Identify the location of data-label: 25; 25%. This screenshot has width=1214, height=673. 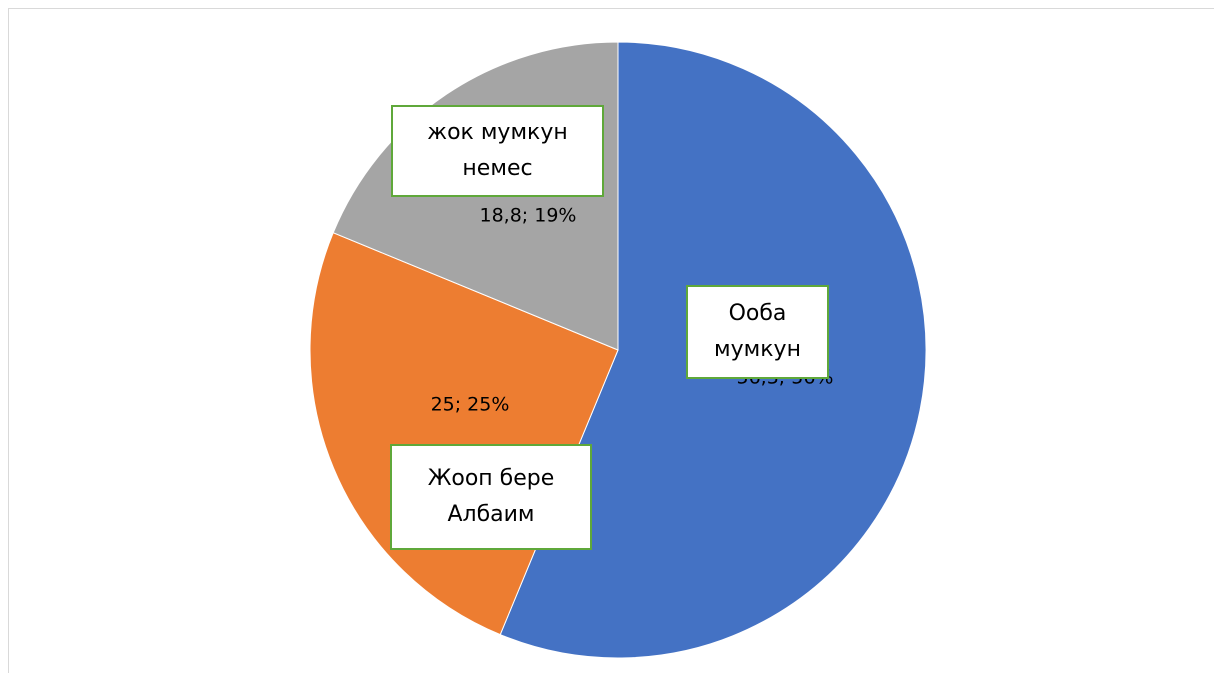
(470, 405).